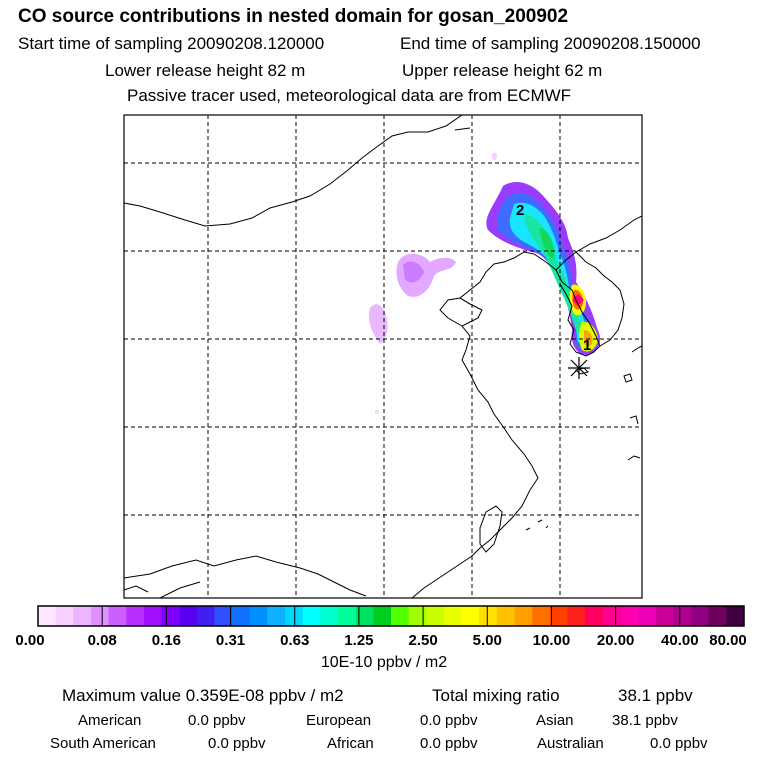 This screenshot has width=768, height=768. Describe the element at coordinates (171, 43) in the screenshot. I see `start-time-label: Start time of sampling 20090208.120000` at that location.